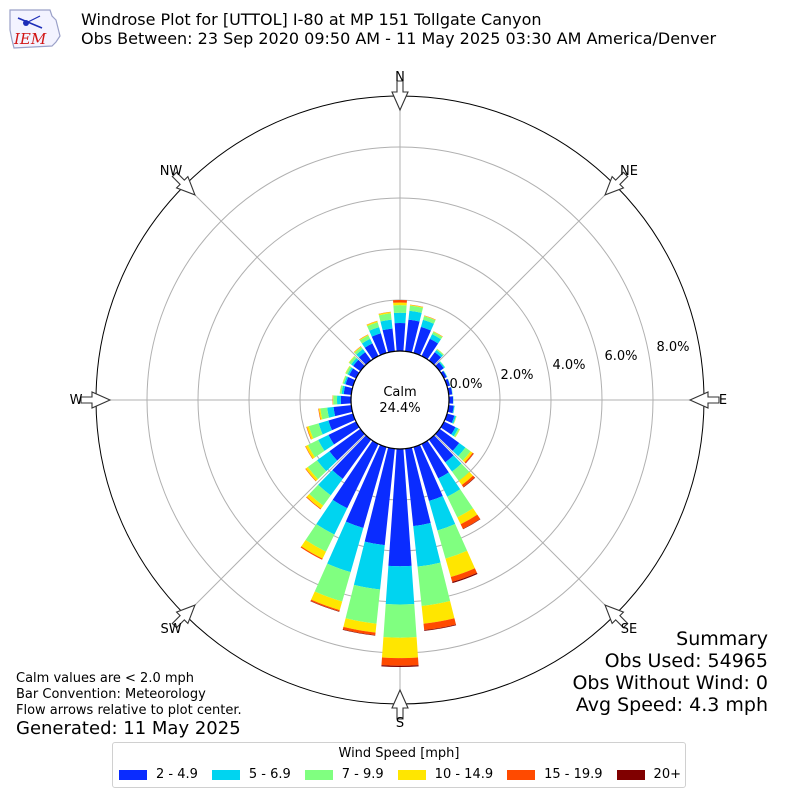 The image size is (800, 800). I want to click on legend-label: 15 - 19.9, so click(573, 774).